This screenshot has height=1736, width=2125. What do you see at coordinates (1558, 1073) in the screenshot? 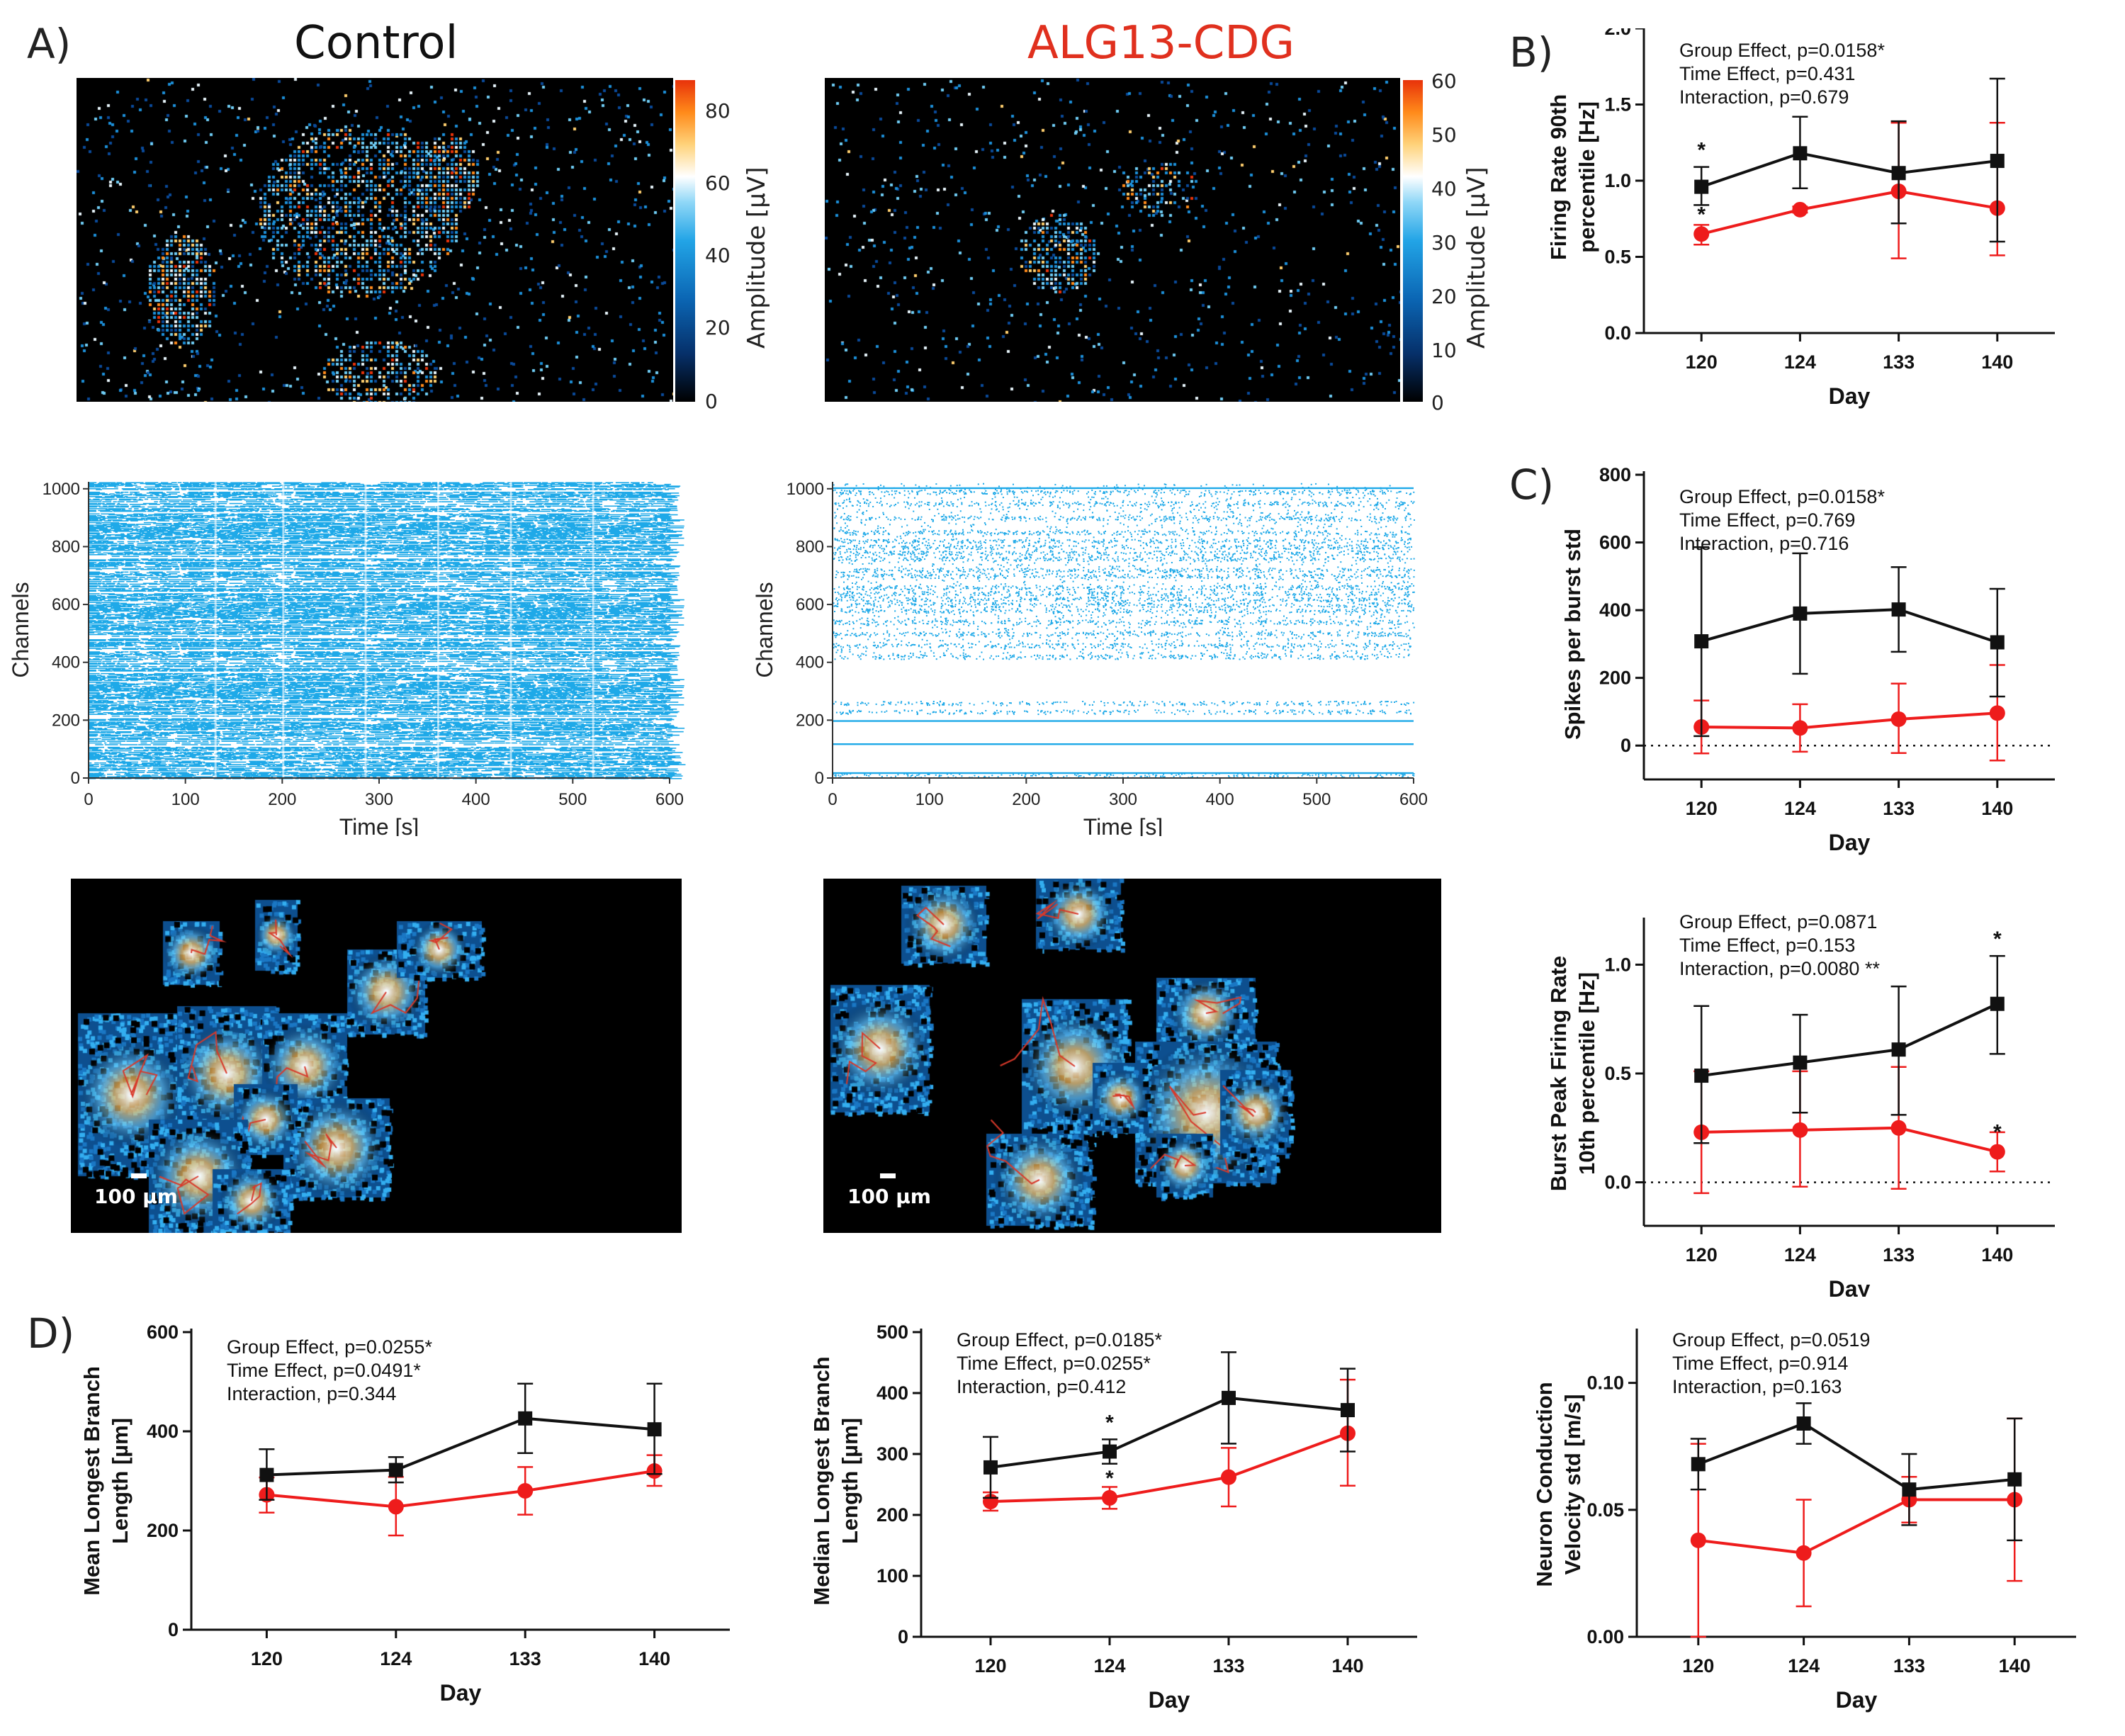
I see `y-axis-label: Burst Peak Firing Rate` at bounding box center [1558, 1073].